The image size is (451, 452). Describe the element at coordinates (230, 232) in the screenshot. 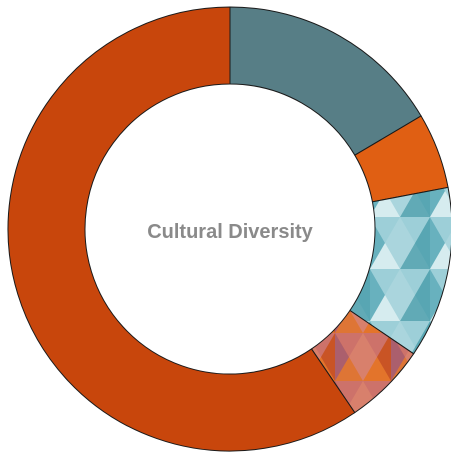

I see `chart-title: Cultural Diversity` at that location.